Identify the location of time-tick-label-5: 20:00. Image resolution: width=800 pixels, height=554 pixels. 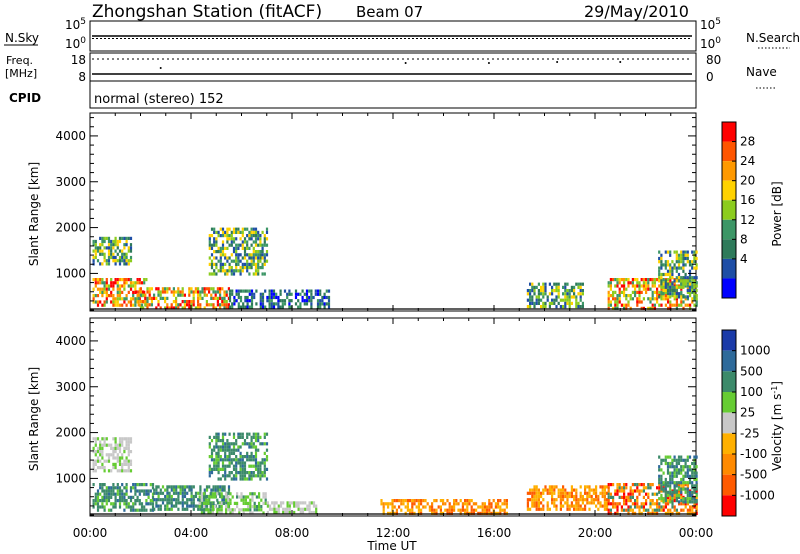
(595, 533).